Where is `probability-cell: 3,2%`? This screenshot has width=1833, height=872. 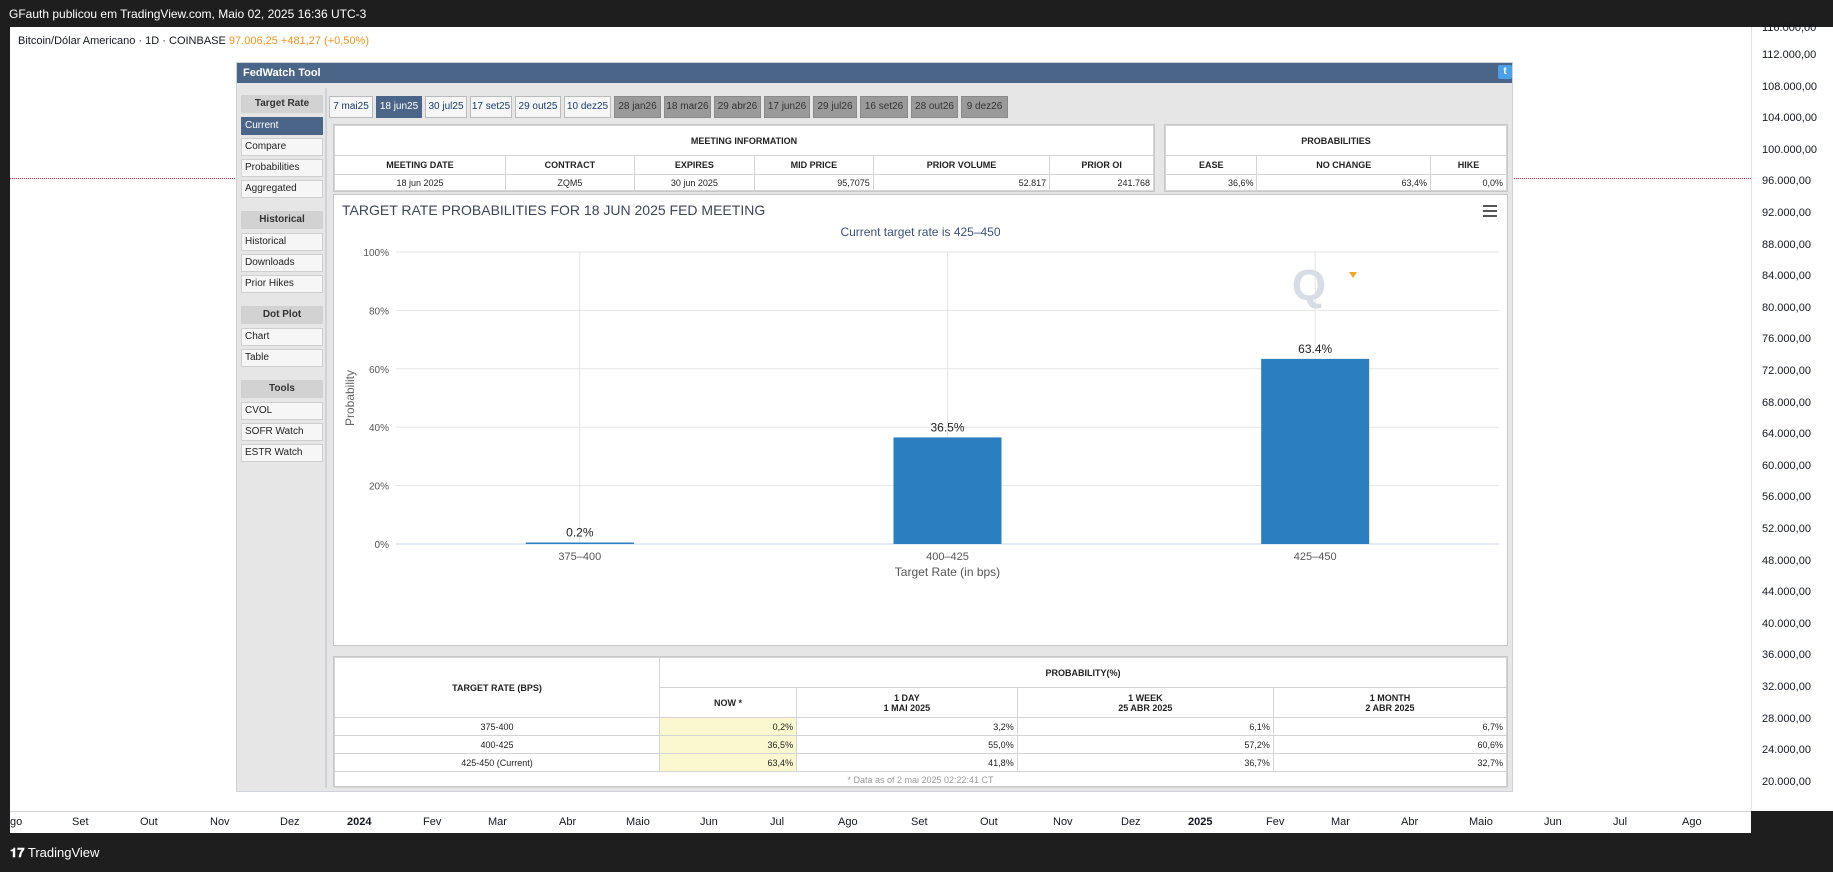
probability-cell: 3,2% is located at coordinates (907, 726).